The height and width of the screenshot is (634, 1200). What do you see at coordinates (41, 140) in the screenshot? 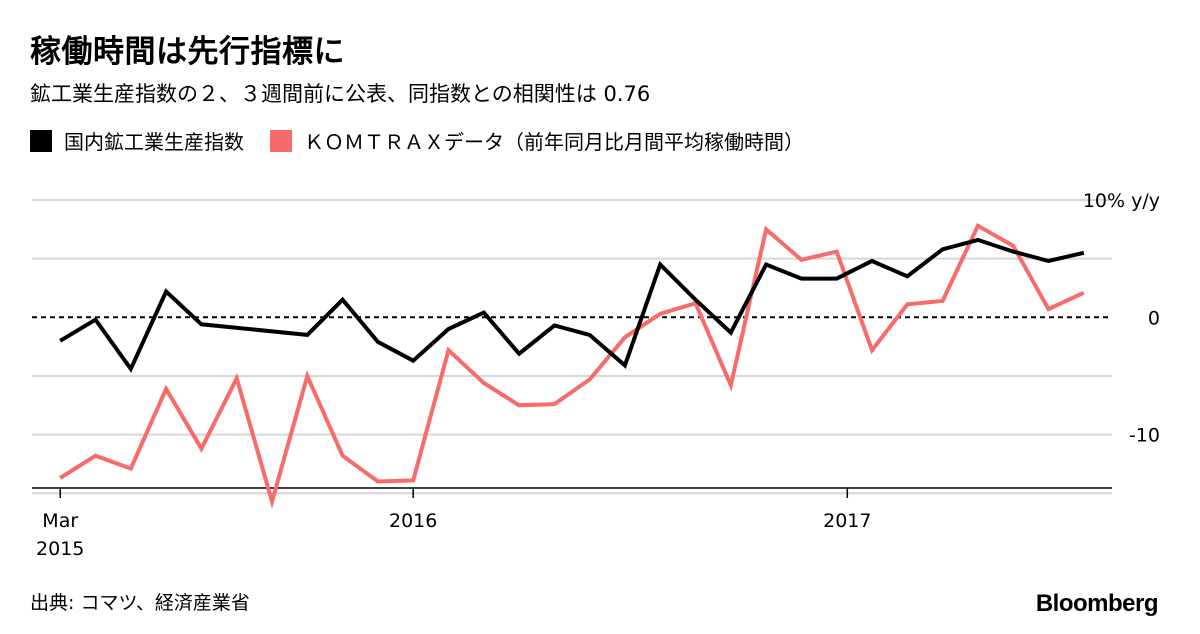
I see `legend-swatch-production` at bounding box center [41, 140].